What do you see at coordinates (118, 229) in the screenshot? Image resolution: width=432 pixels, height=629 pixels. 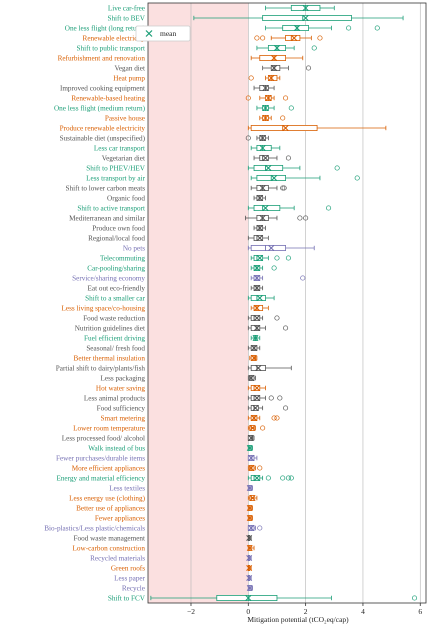 I see `category-label: Produce own food` at bounding box center [118, 229].